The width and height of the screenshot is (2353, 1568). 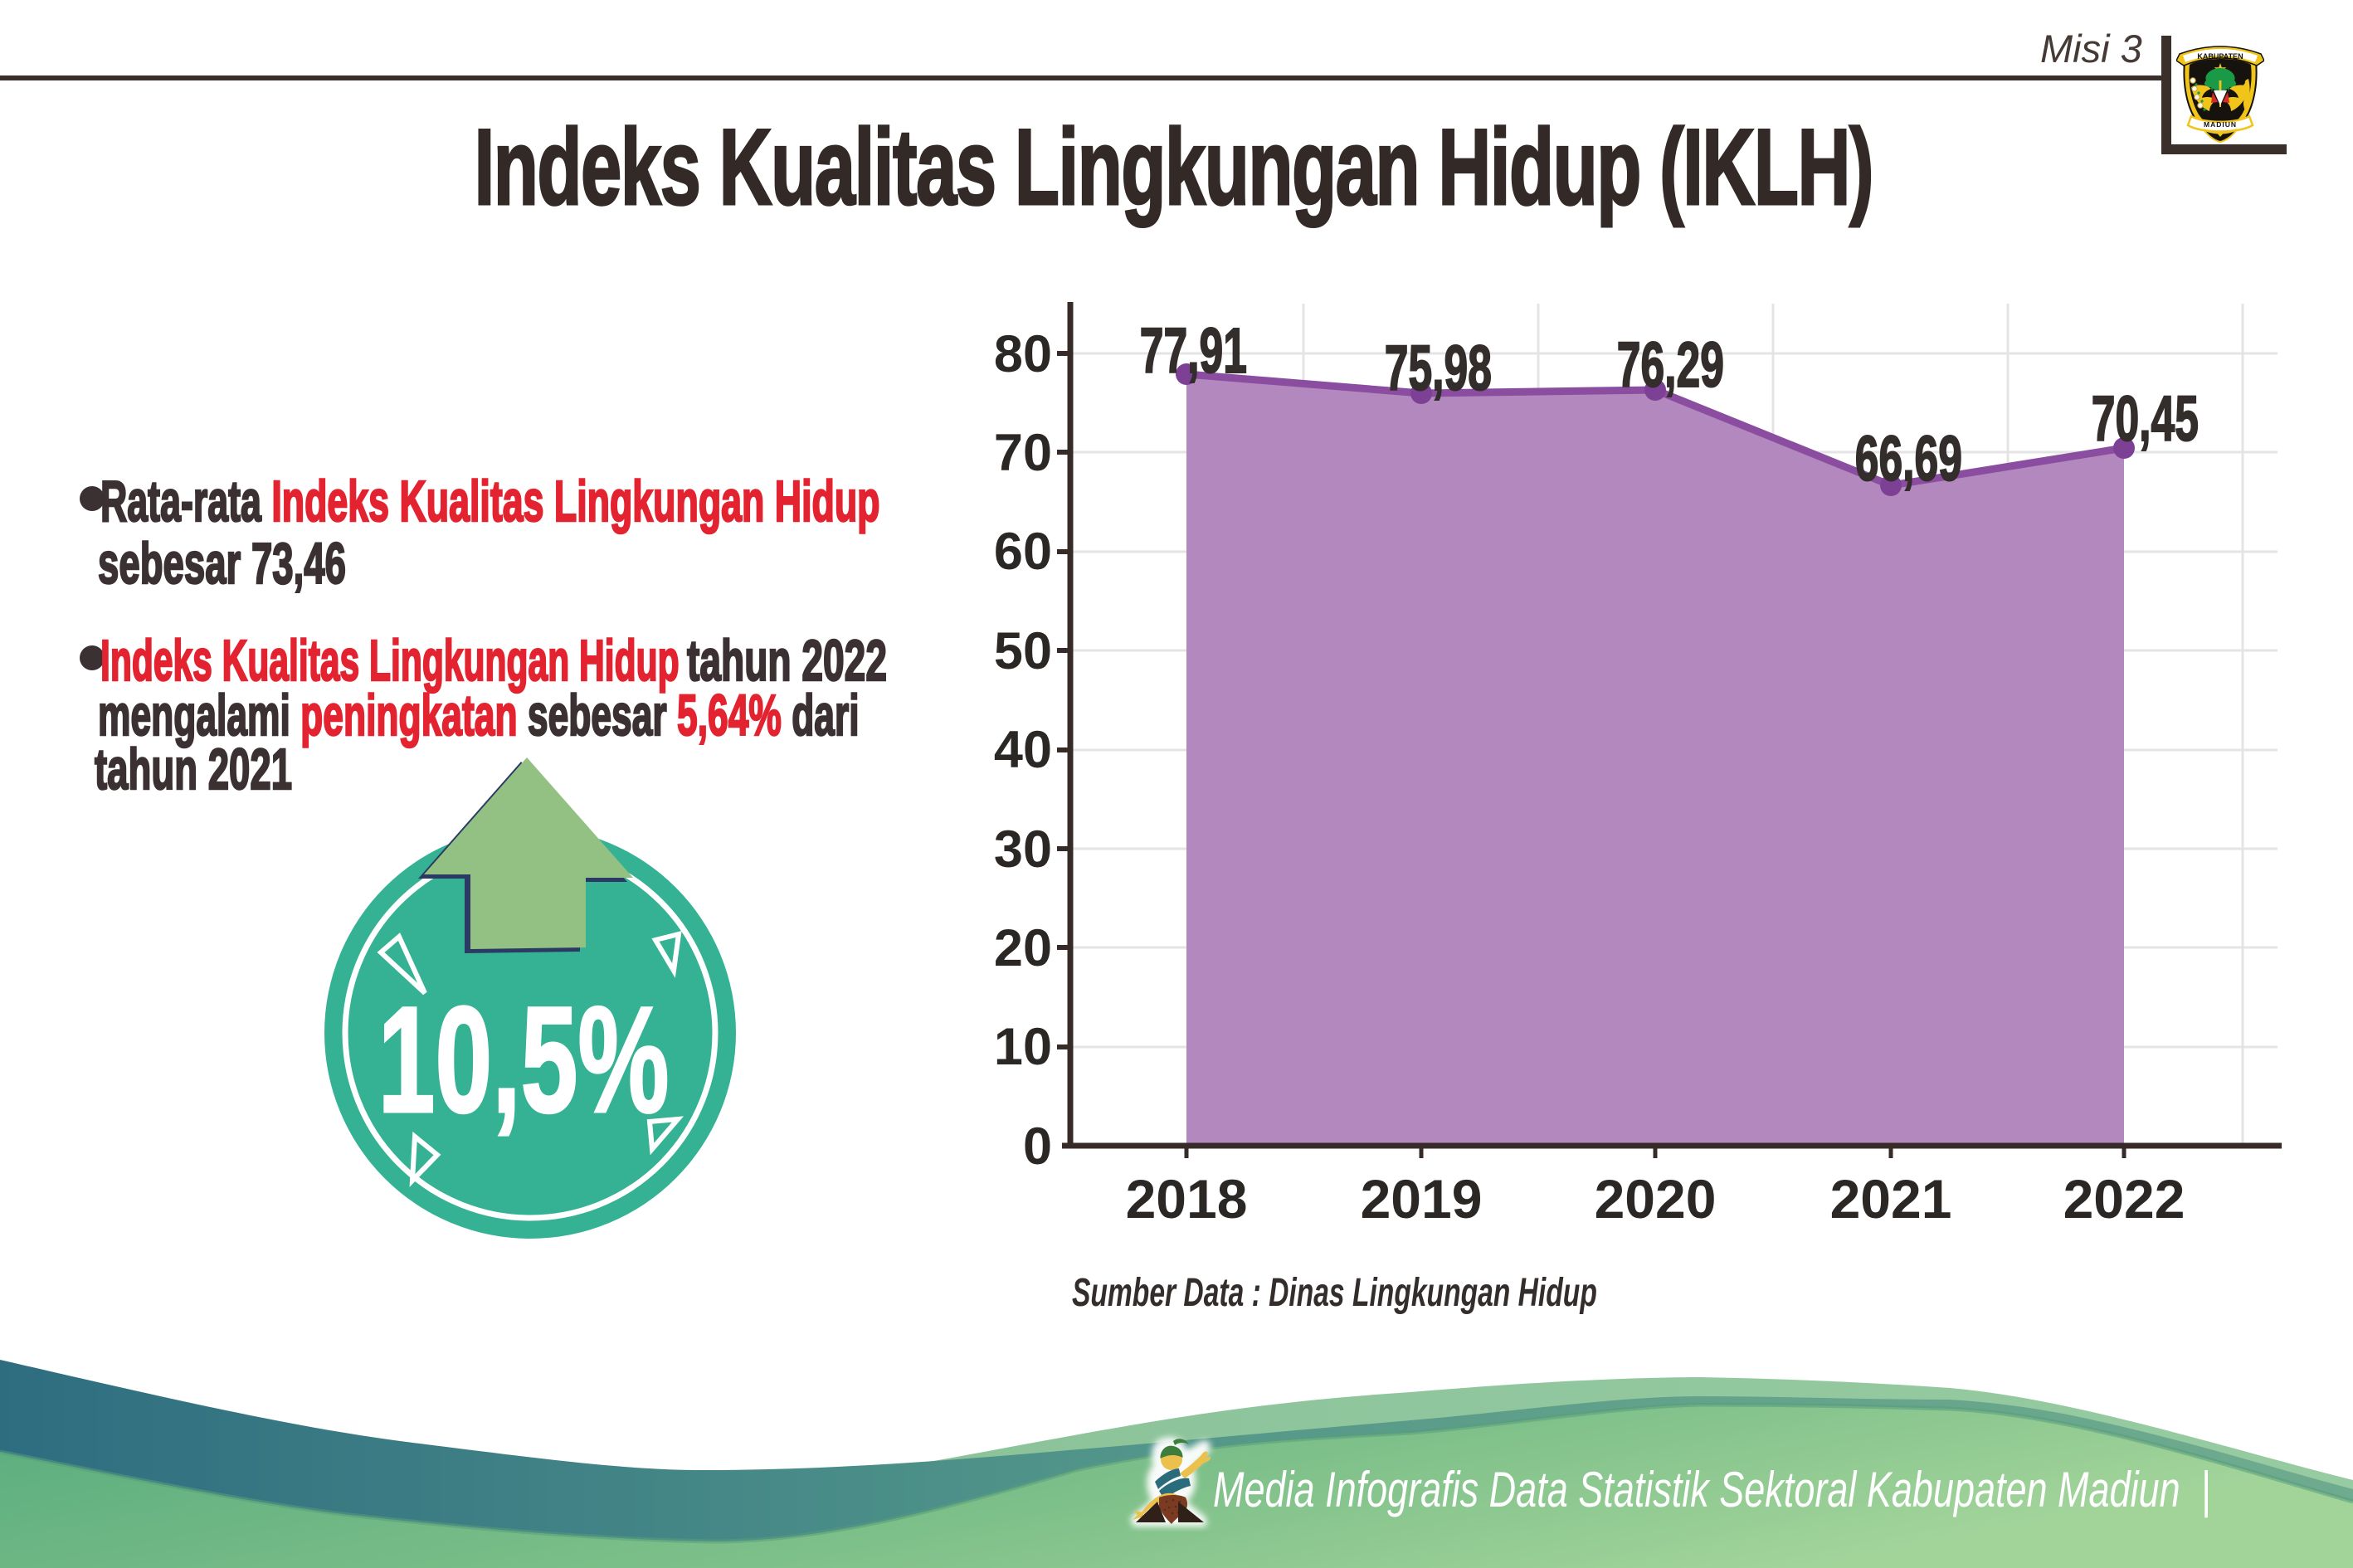 What do you see at coordinates (2220, 124) in the screenshot?
I see `svg-text: MADIUN` at bounding box center [2220, 124].